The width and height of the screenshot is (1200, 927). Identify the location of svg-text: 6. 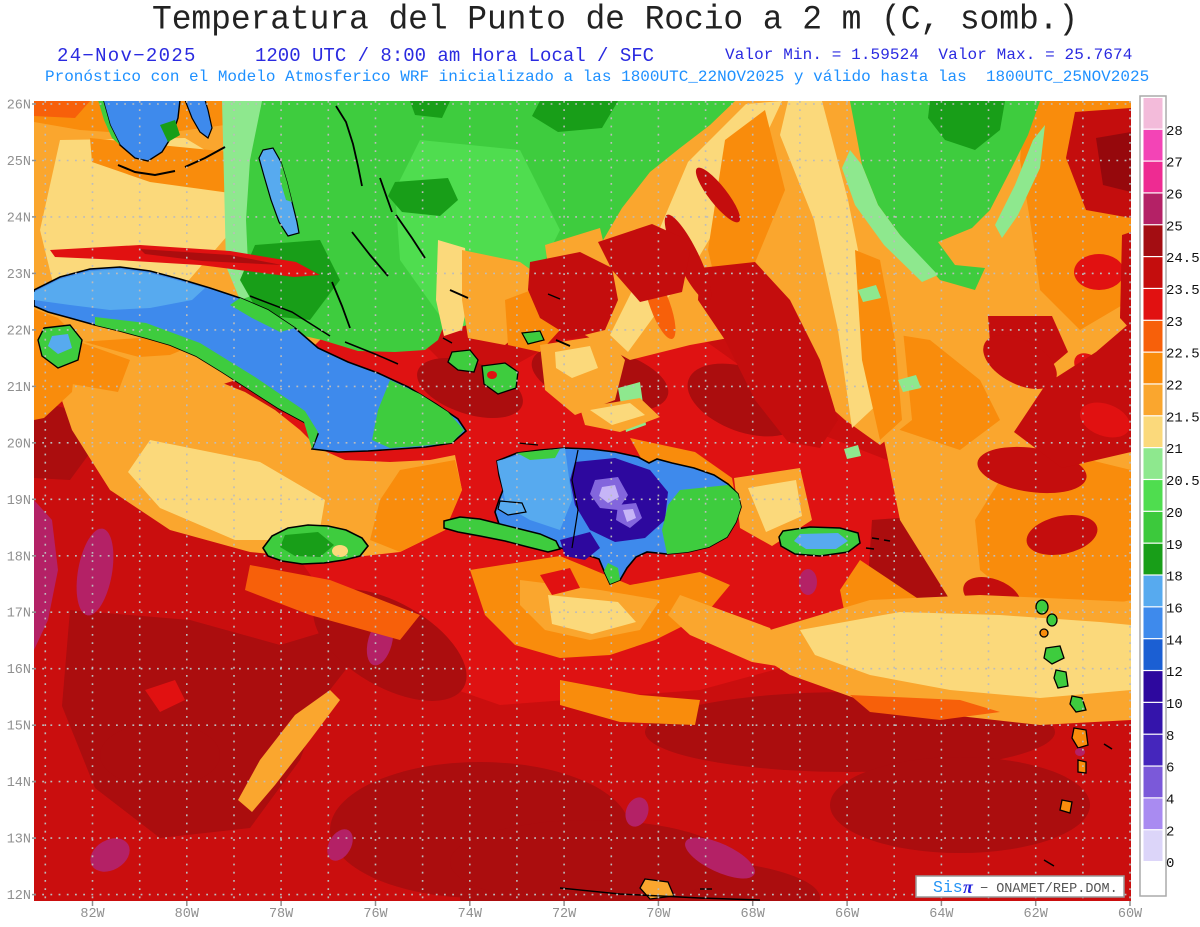
(1170, 769).